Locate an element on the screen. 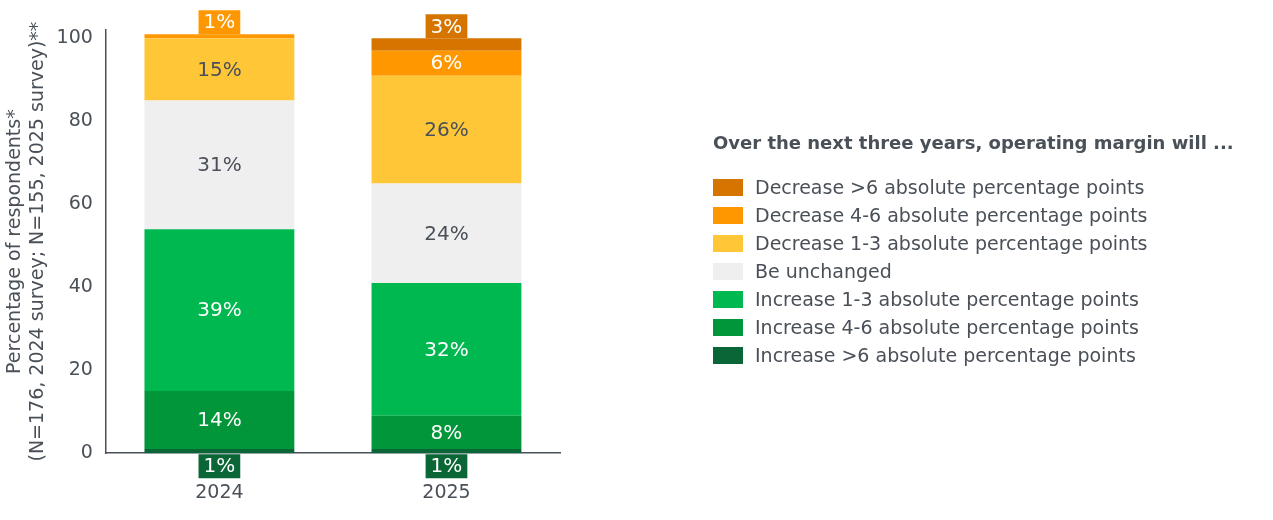 Image resolution: width=1273 pixels, height=520 pixels. y-tick-label: 100 is located at coordinates (74, 36).